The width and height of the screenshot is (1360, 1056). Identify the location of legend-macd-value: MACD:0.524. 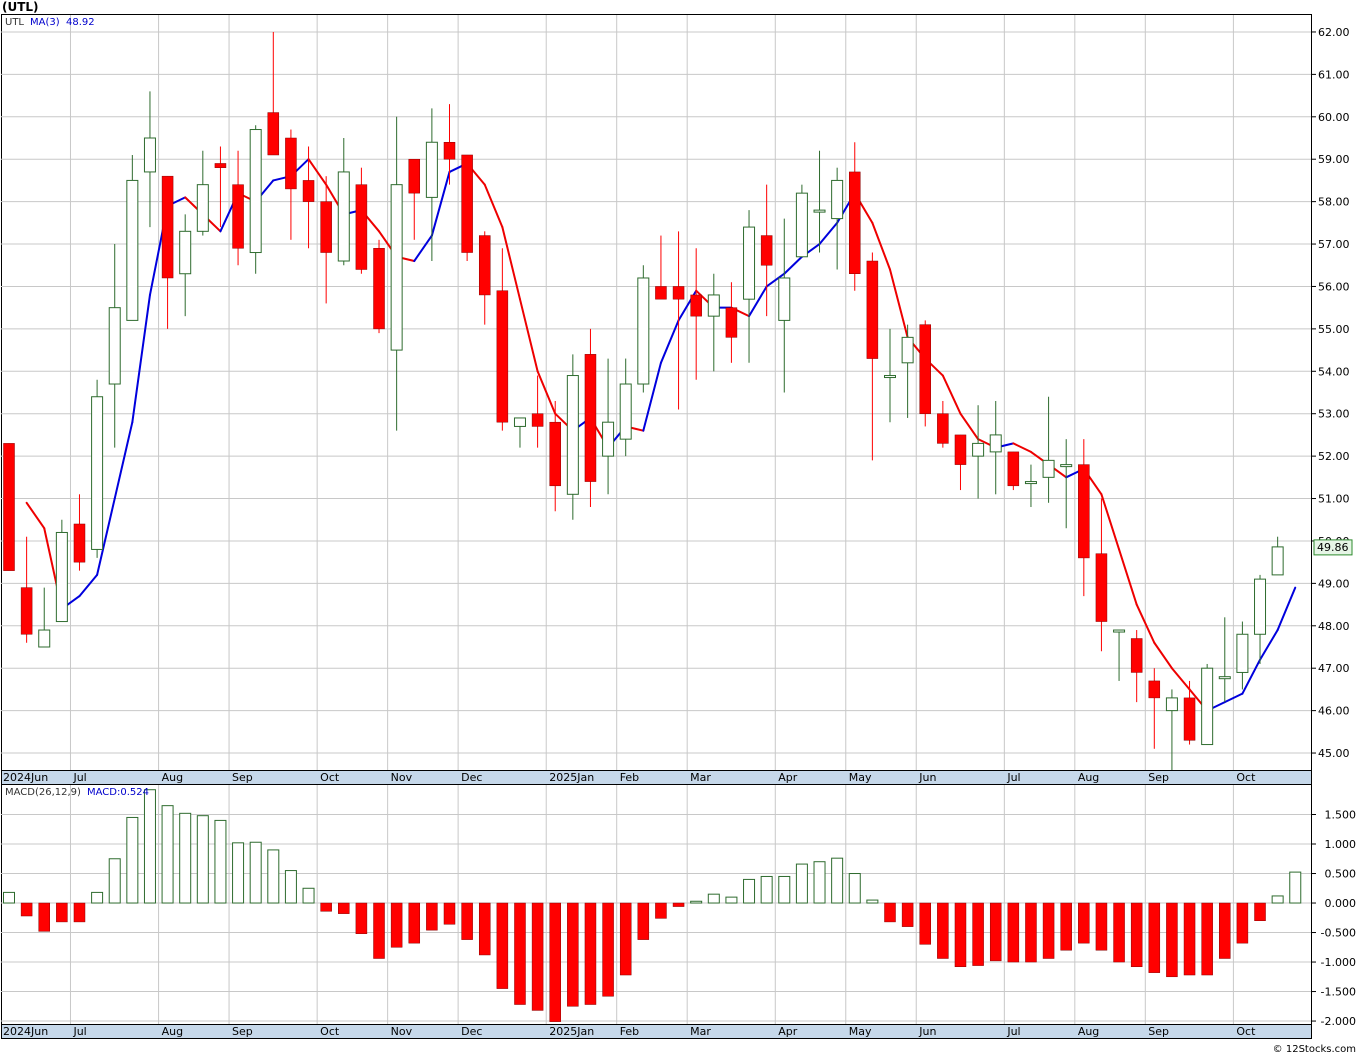
(118, 792).